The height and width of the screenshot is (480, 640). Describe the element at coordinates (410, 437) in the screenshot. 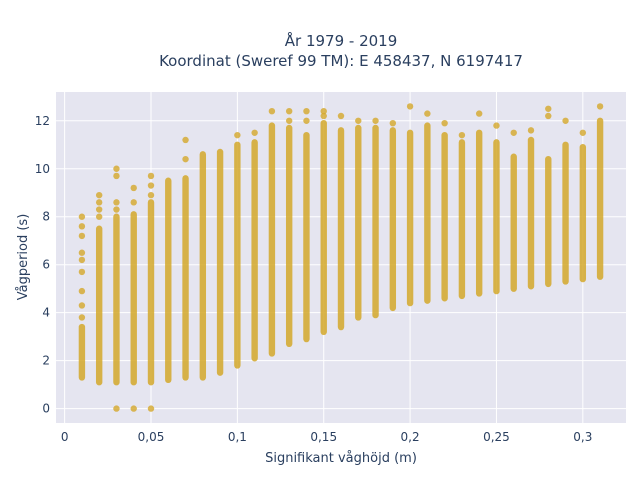

I see `x-tick-label: 0,2` at that location.